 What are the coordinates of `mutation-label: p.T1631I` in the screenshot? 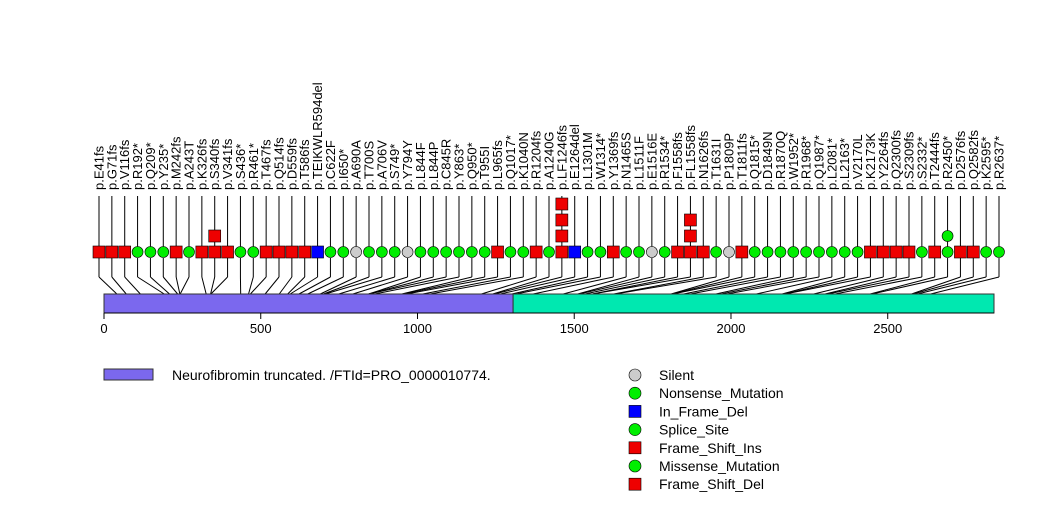 It's located at (716, 164).